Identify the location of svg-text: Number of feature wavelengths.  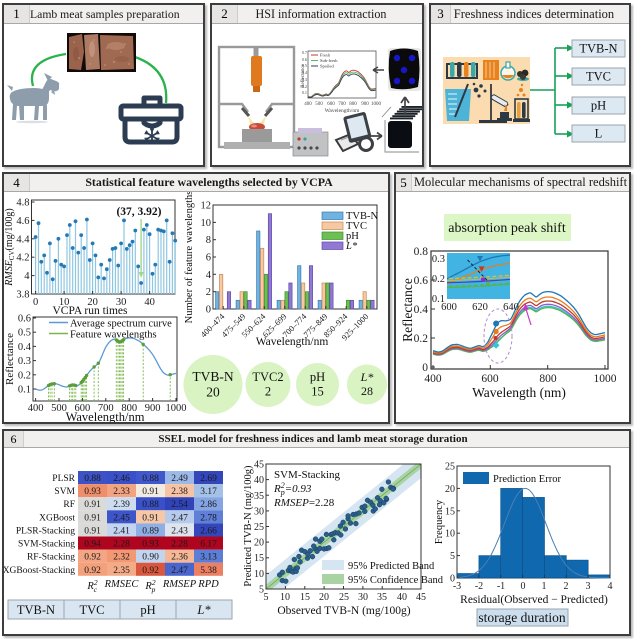
(189, 257).